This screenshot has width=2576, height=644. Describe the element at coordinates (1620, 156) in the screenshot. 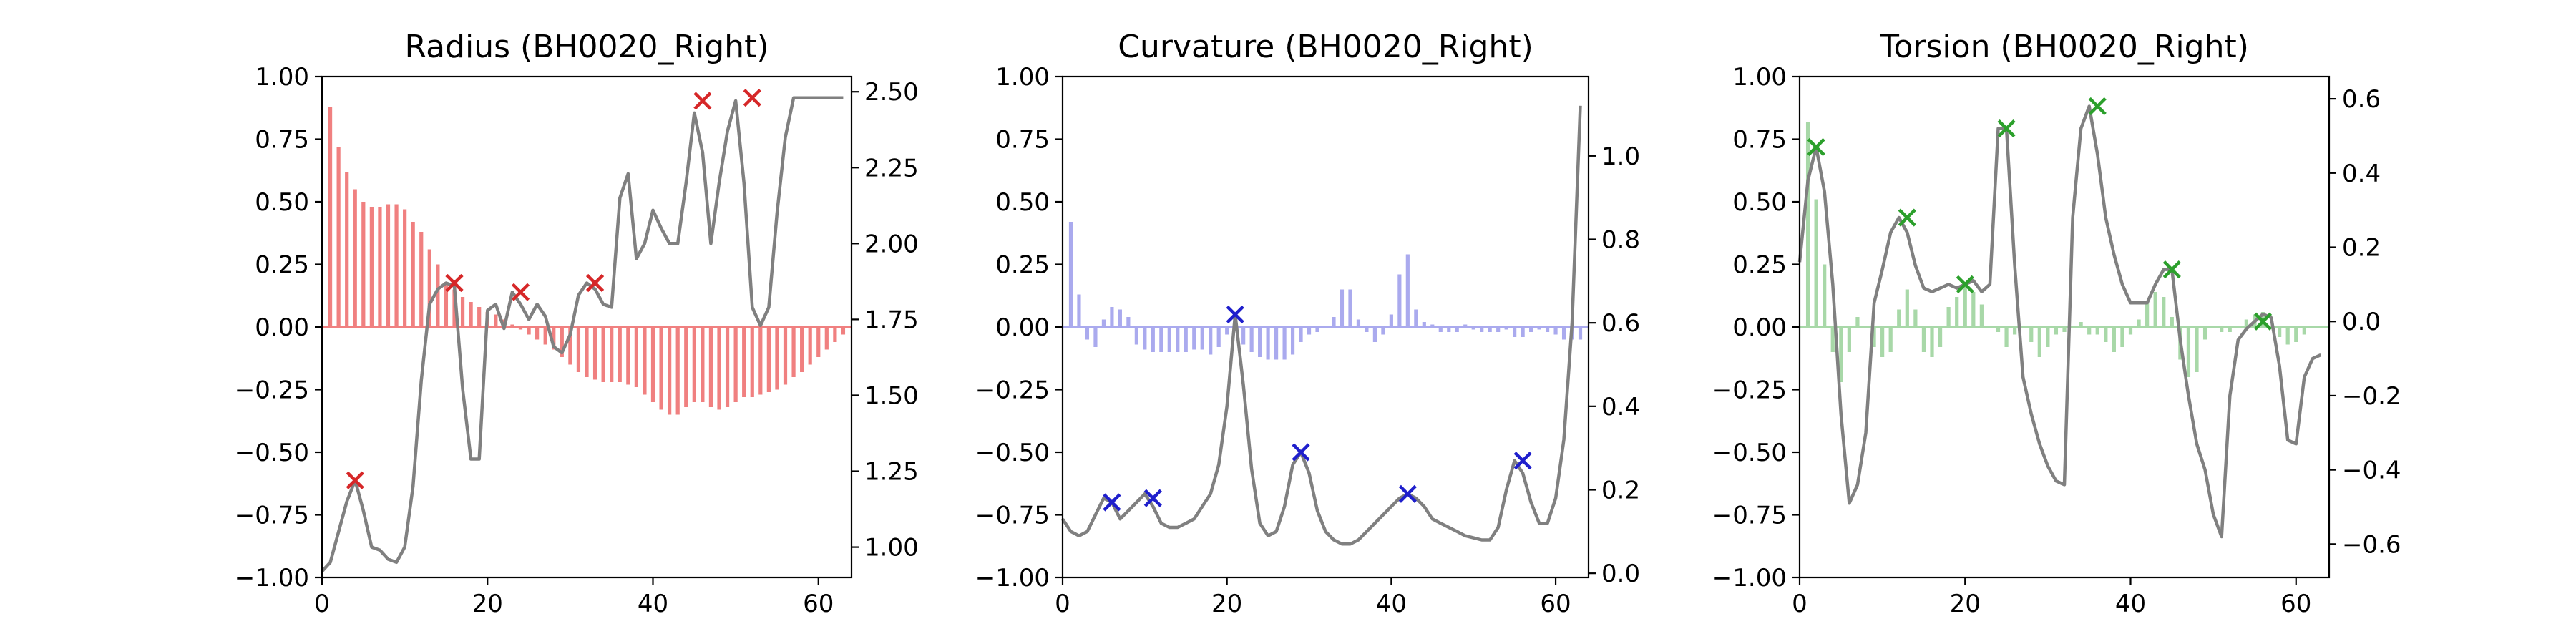

I see `curvature-y2-tick-label: 1.0` at that location.